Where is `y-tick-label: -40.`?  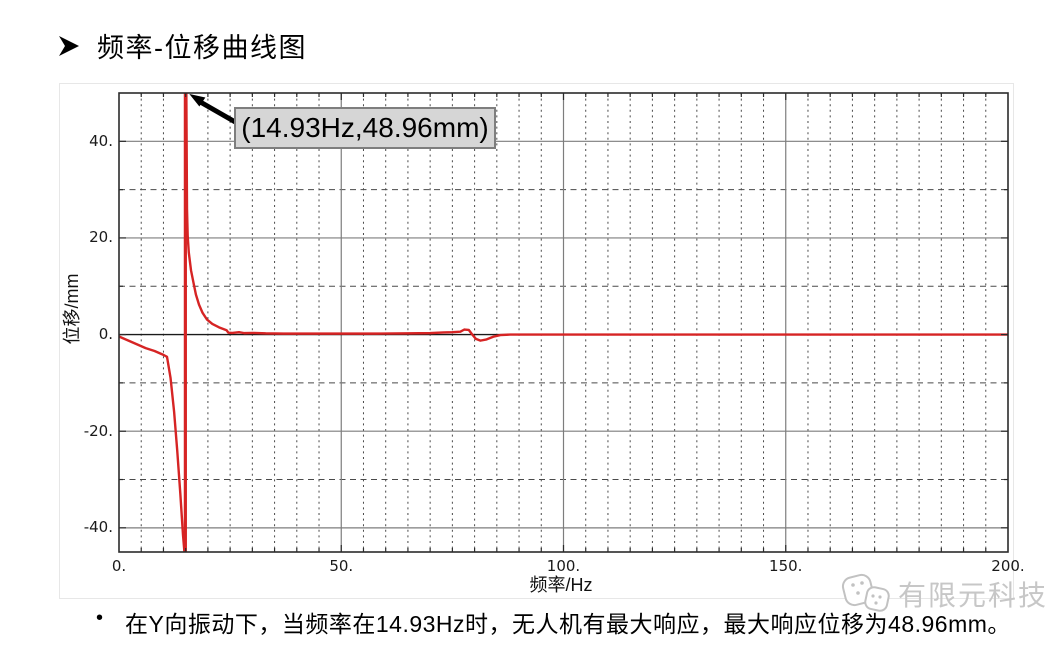
y-tick-label: -40. is located at coordinates (98, 527).